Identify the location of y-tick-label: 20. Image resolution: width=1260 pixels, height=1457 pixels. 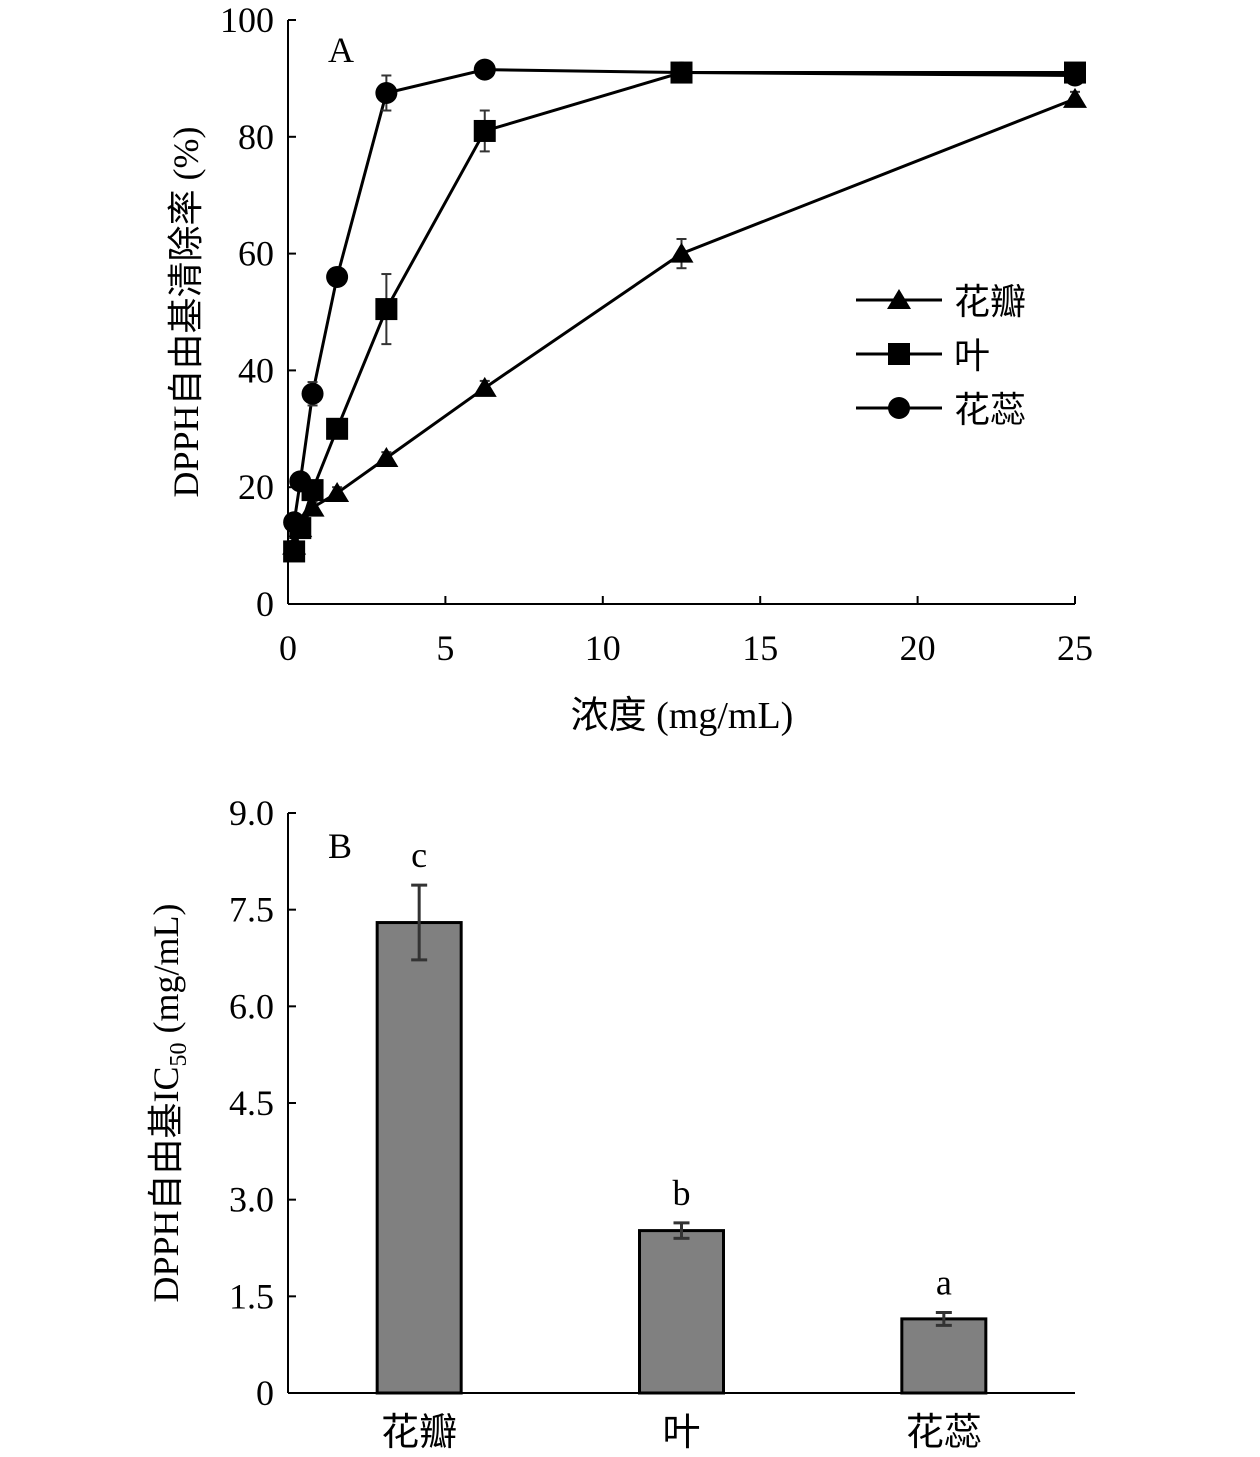
(256, 487).